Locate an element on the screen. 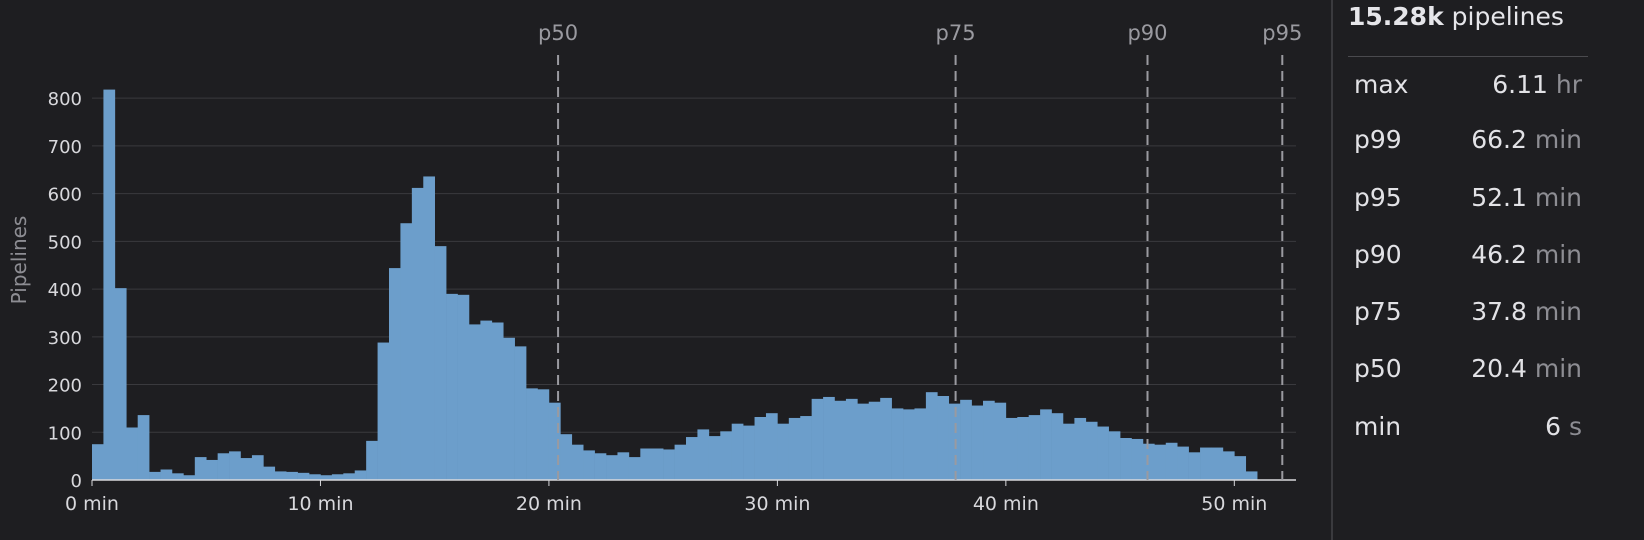 The image size is (1644, 540). stat-row-p50: p50 20.4 min is located at coordinates (1465, 372).